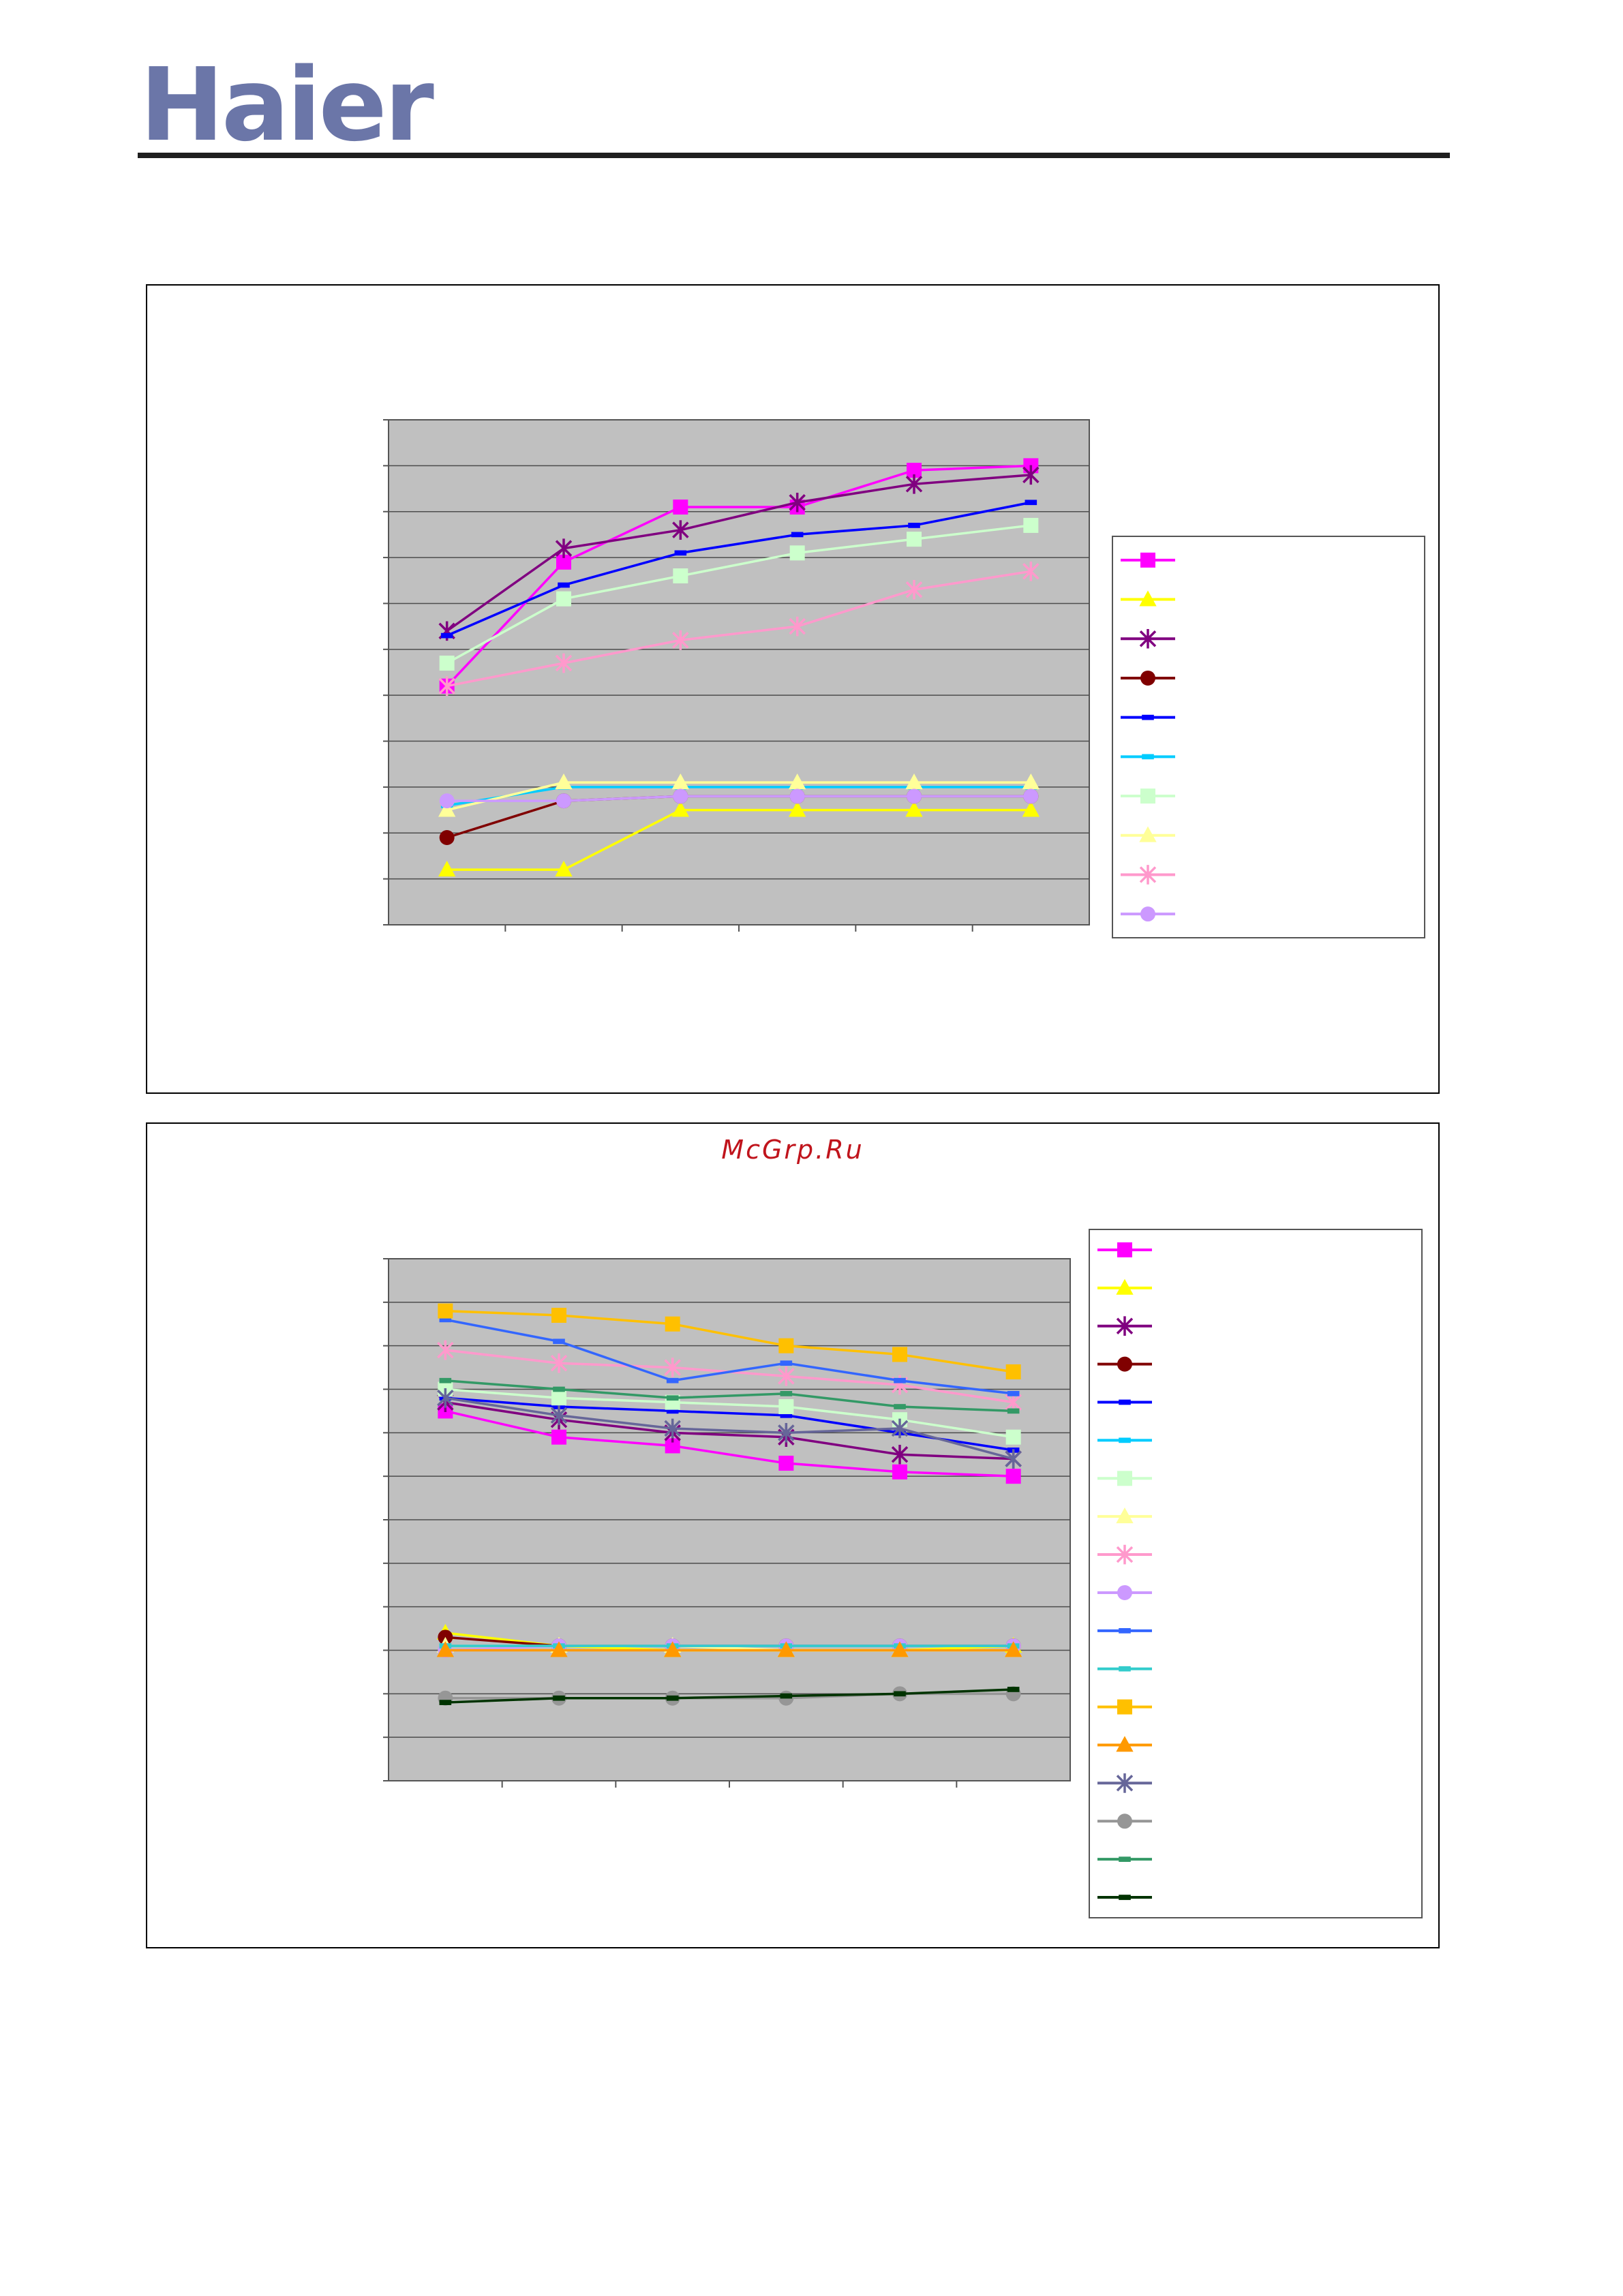 The image size is (1623, 2296). Describe the element at coordinates (900, 1454) in the screenshot. I see `chart-2-series-3-point` at that location.